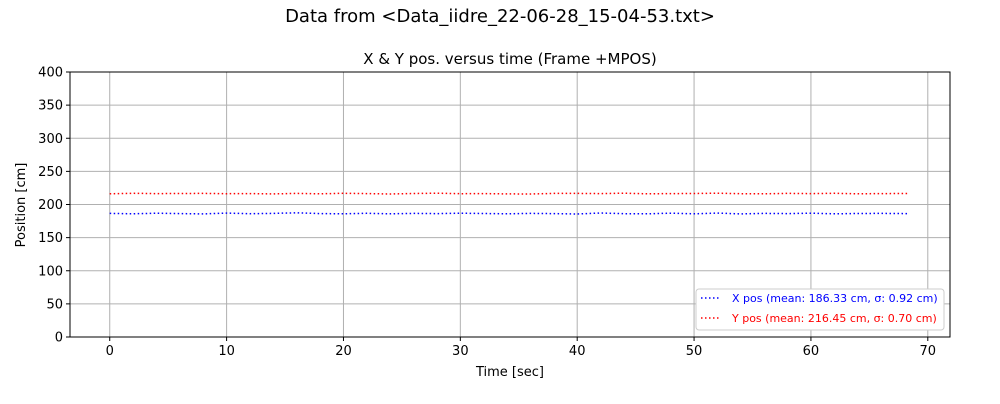 The height and width of the screenshot is (404, 1000). Describe the element at coordinates (811, 351) in the screenshot. I see `x-tick-label: 60` at that location.